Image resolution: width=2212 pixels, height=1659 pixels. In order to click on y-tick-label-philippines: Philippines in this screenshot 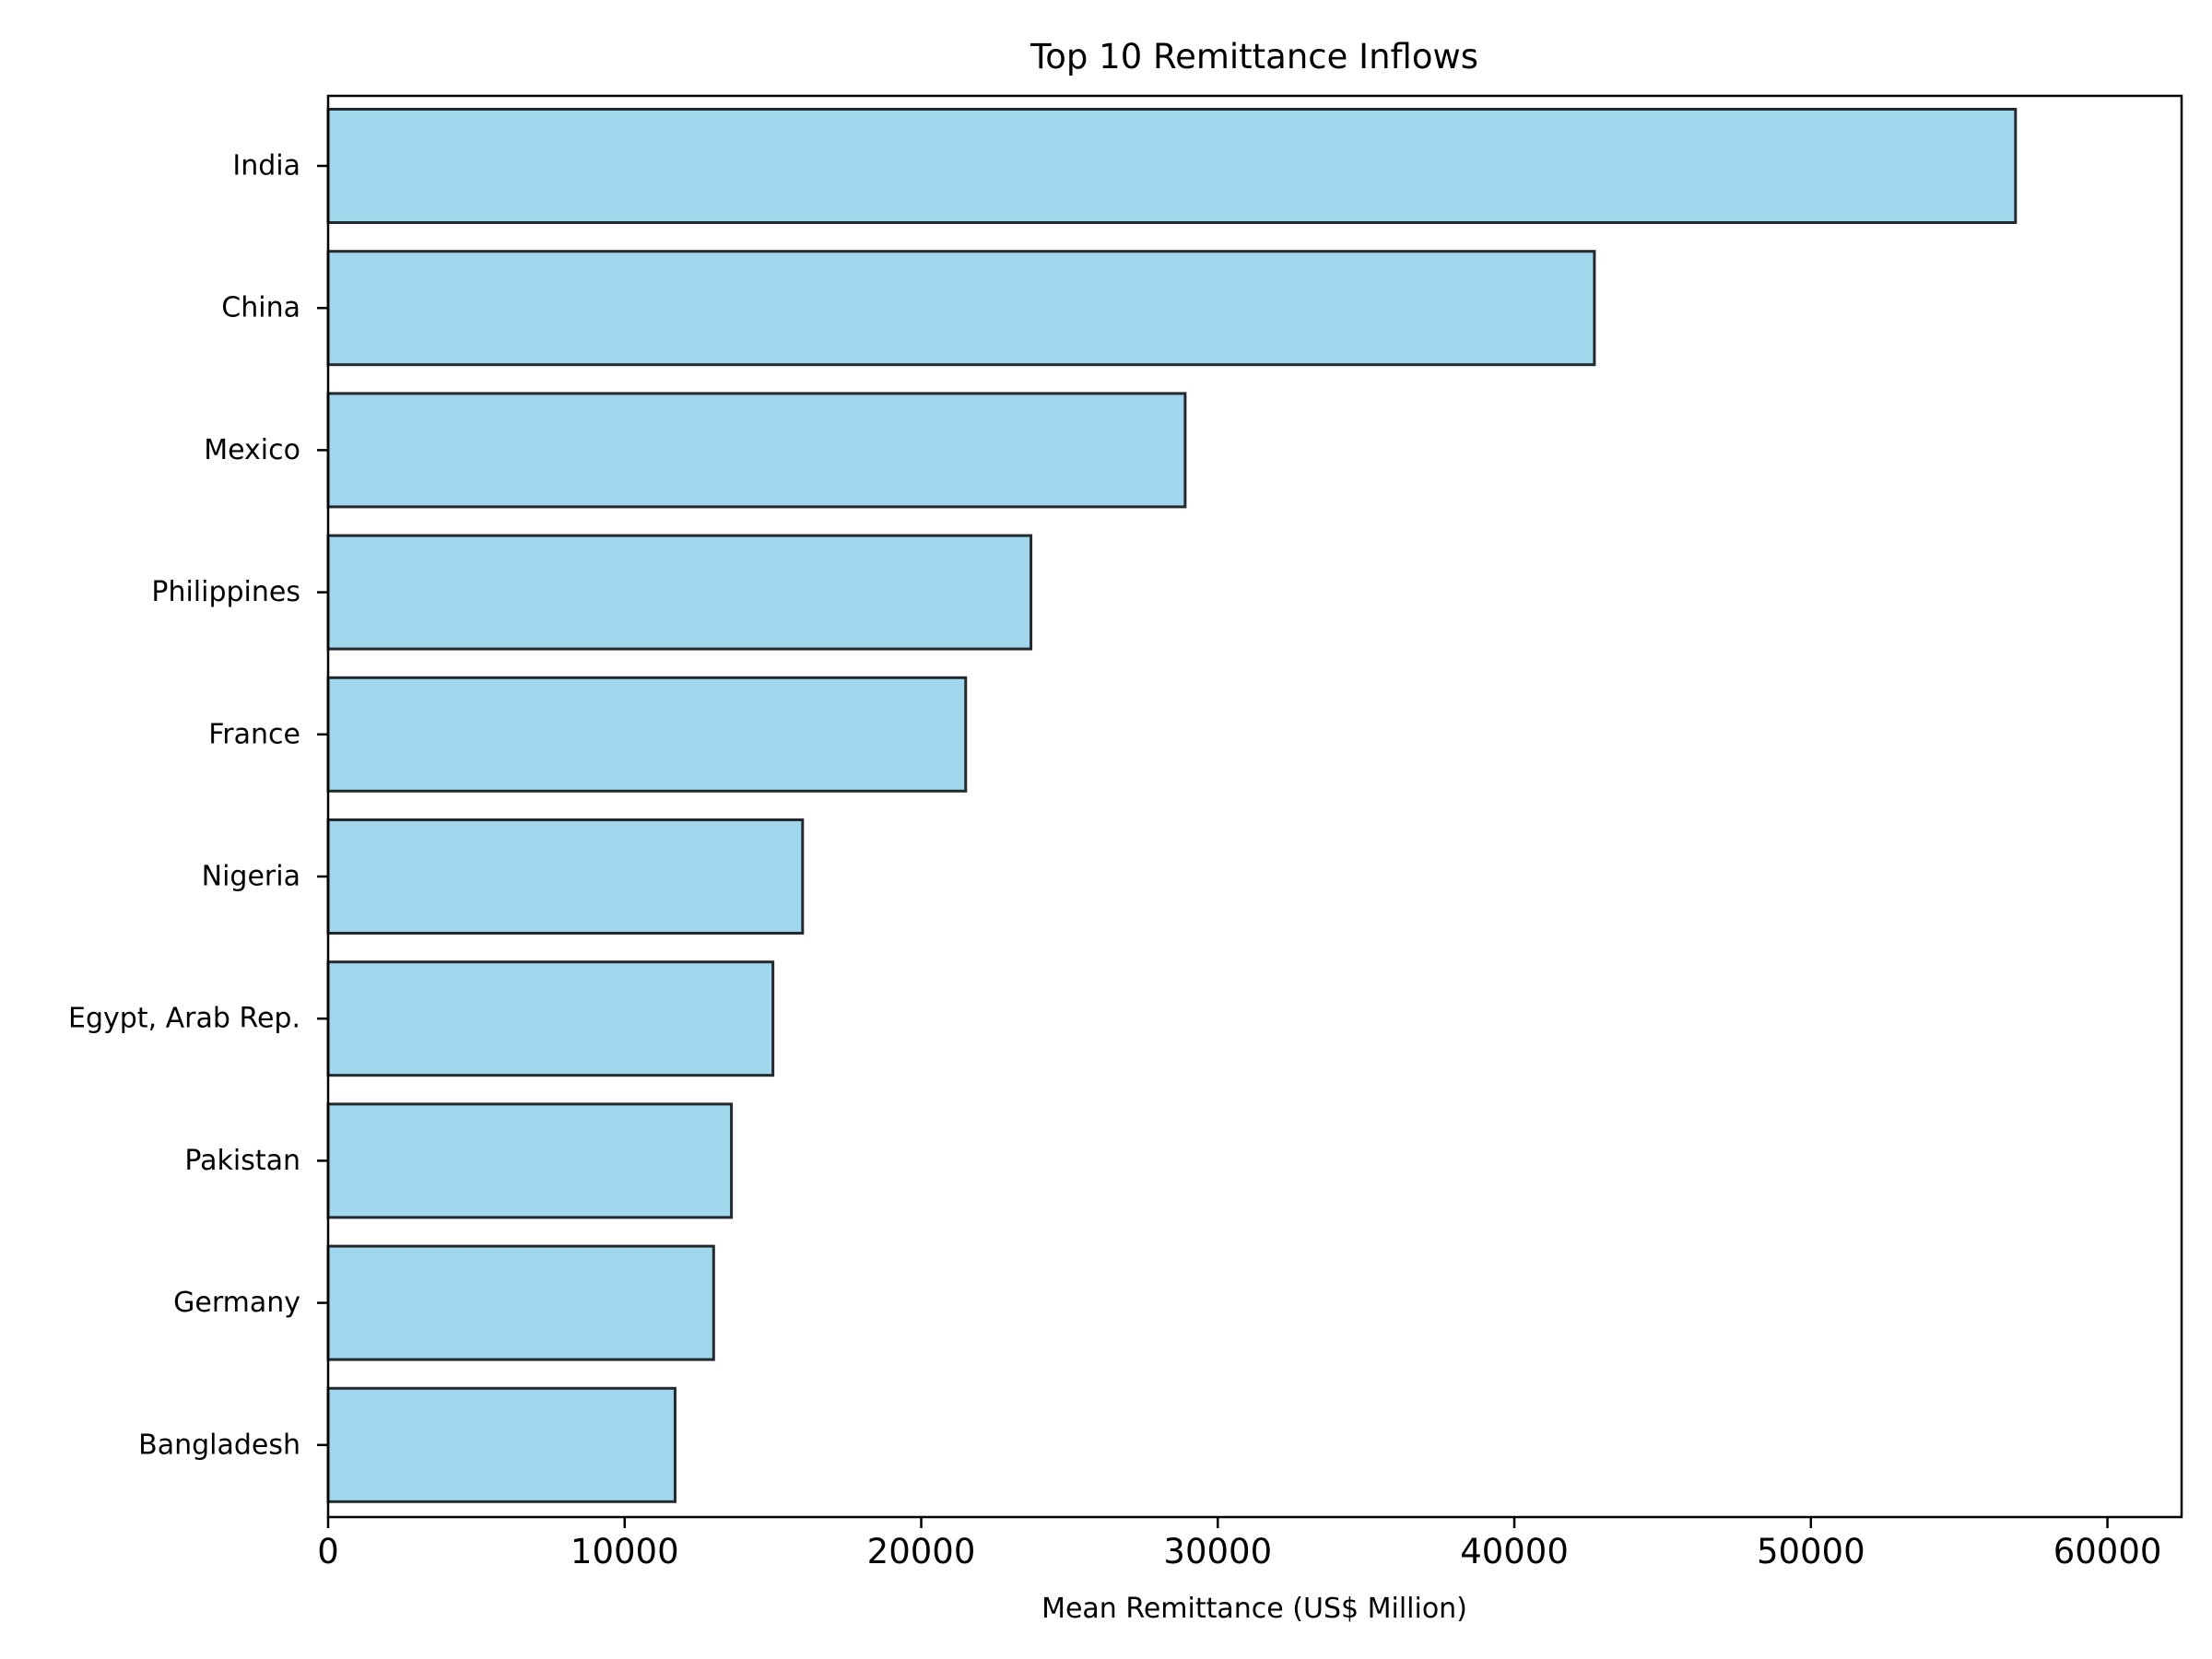, I will do `click(225, 592)`.